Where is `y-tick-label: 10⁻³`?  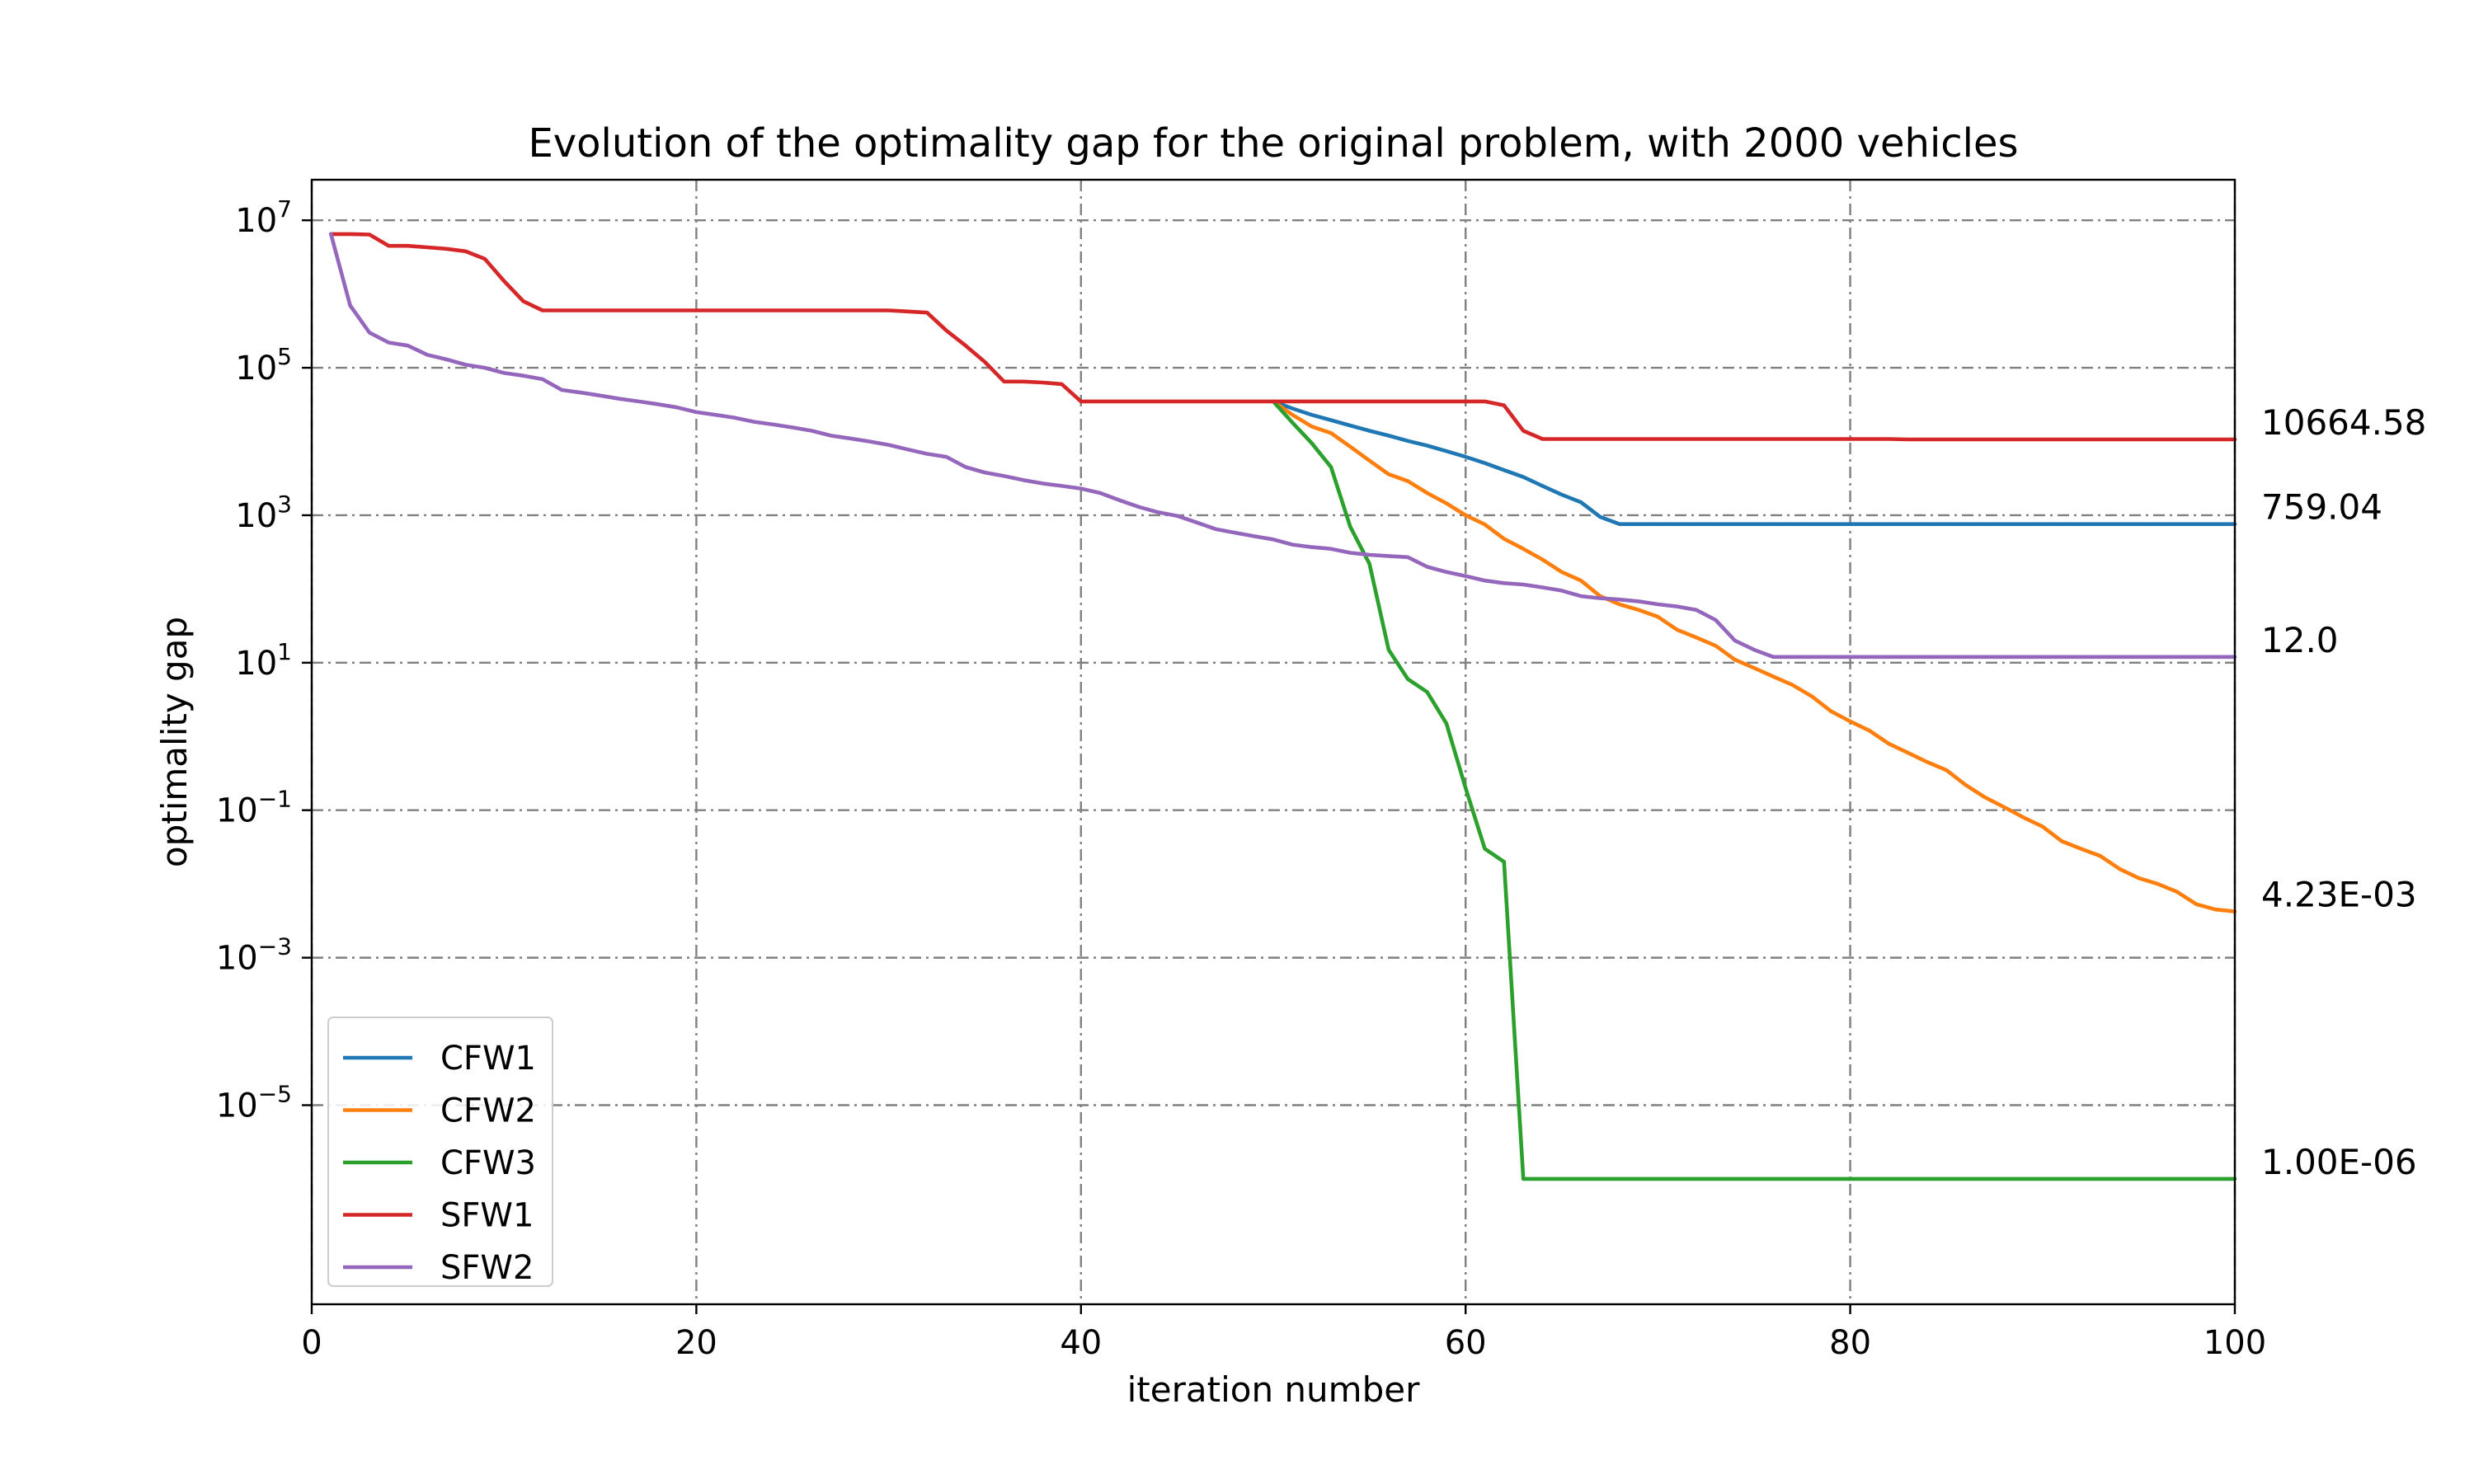 y-tick-label: 10⁻³ is located at coordinates (254, 955).